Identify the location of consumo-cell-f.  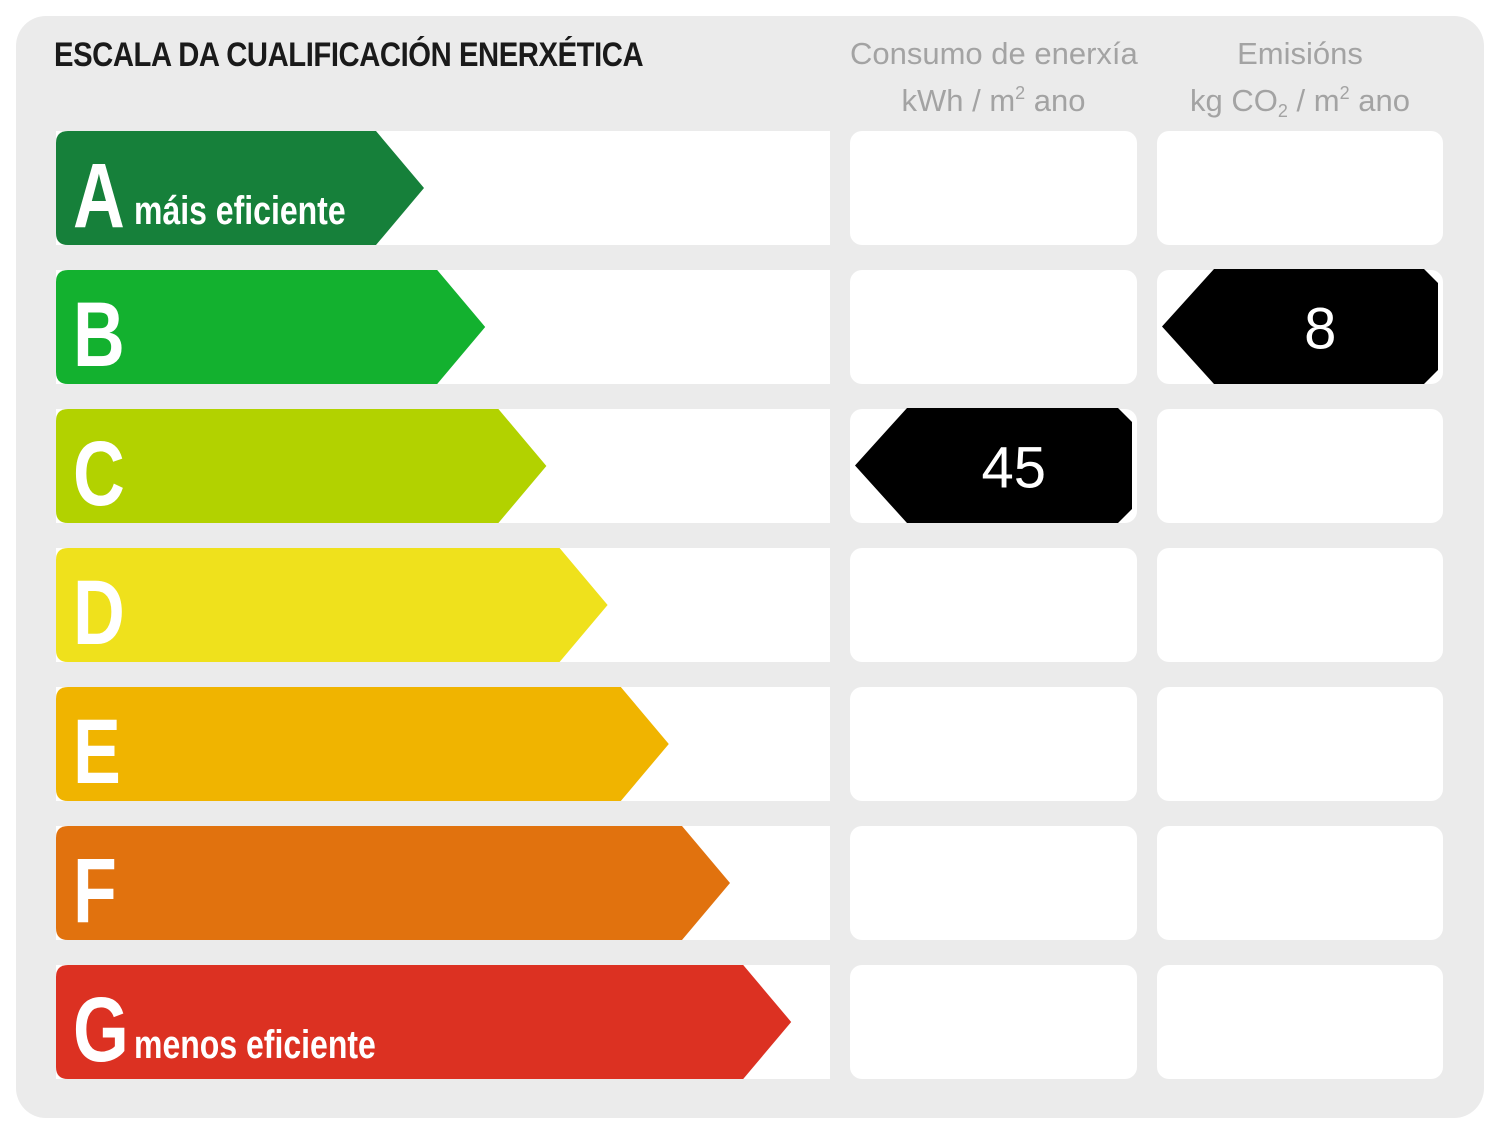
(993, 883).